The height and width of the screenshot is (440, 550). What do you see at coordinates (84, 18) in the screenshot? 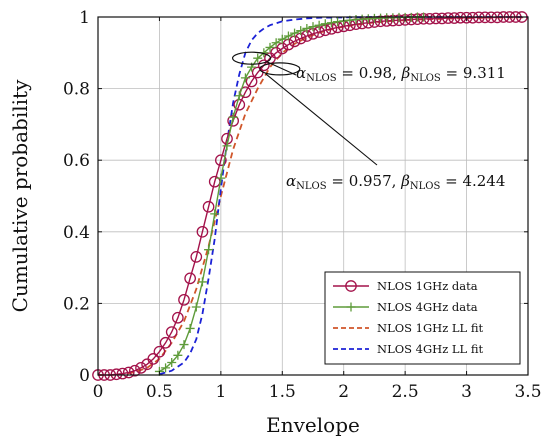
I see `y-tick-label: 1` at bounding box center [84, 18].